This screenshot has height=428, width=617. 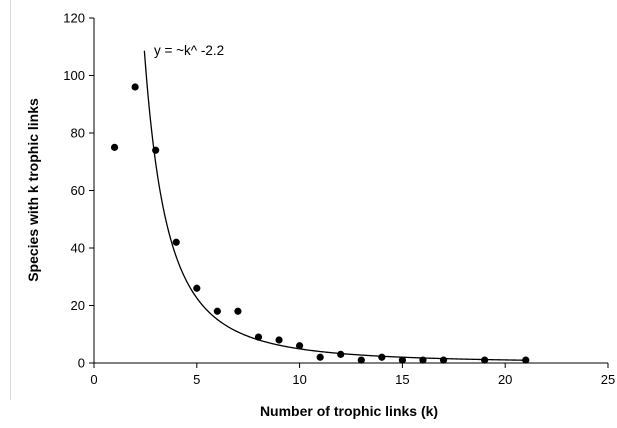 I want to click on y-axis: 0 20 40 60 80 100 120, so click(x=79, y=191).